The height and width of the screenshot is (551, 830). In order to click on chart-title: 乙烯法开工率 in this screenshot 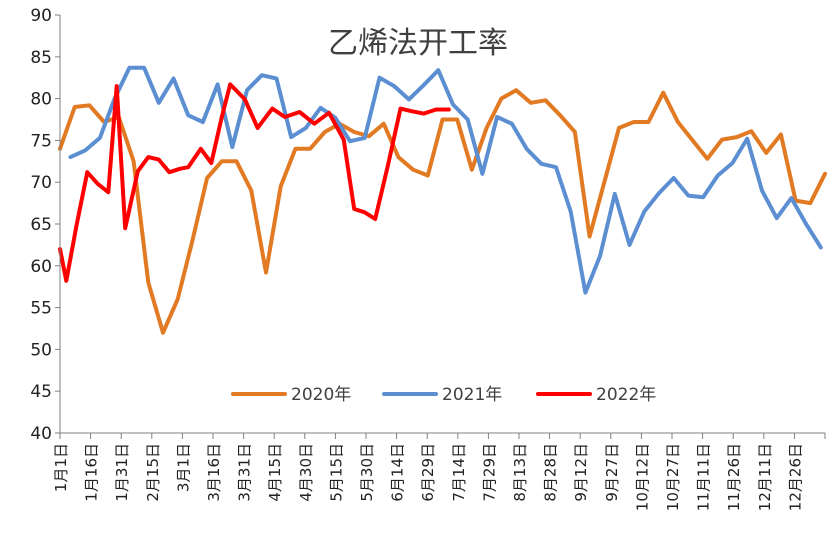, I will do `click(418, 43)`.